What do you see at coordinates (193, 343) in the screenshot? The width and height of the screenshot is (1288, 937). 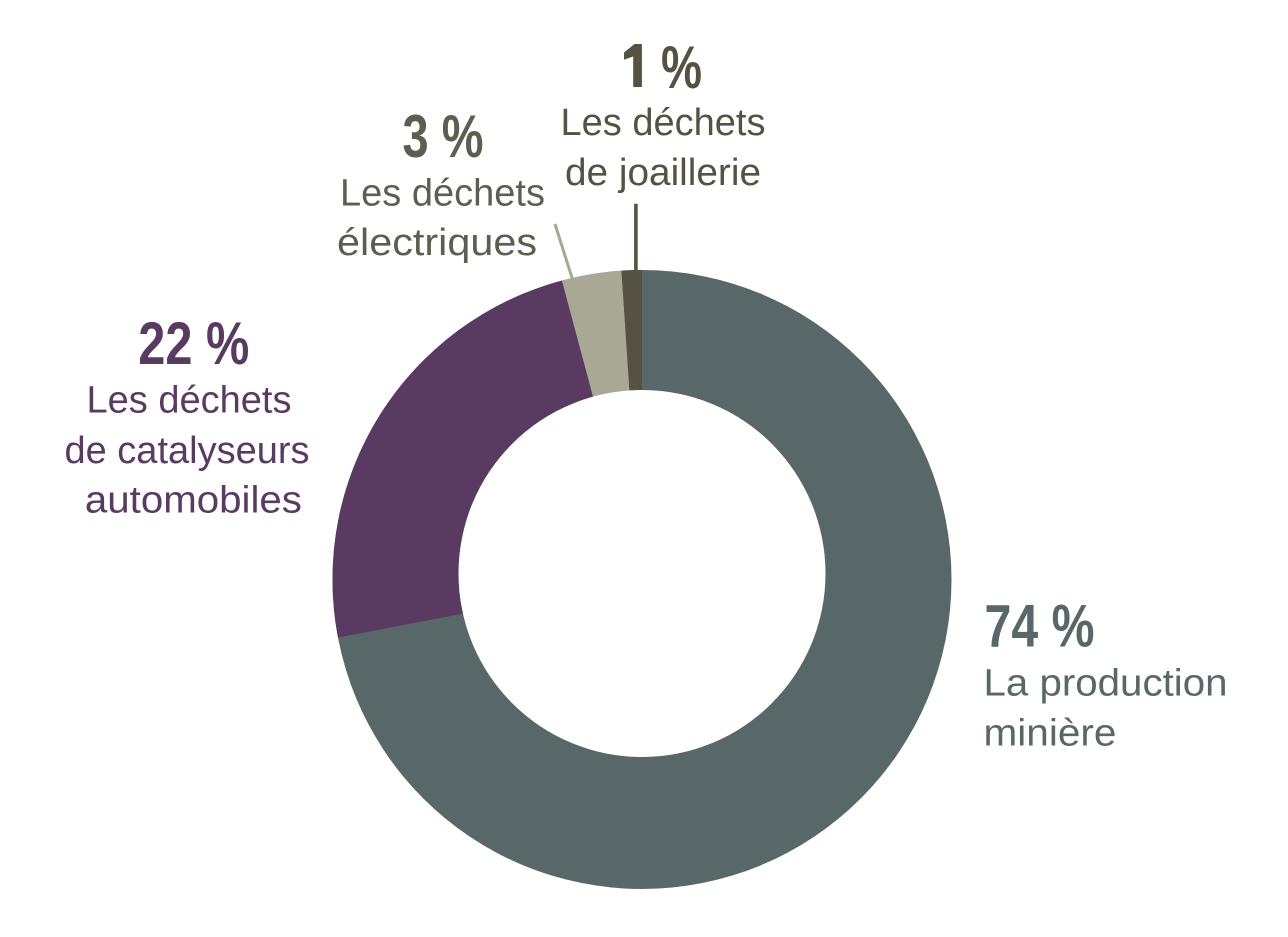 I see `svg-text: 22 %` at bounding box center [193, 343].